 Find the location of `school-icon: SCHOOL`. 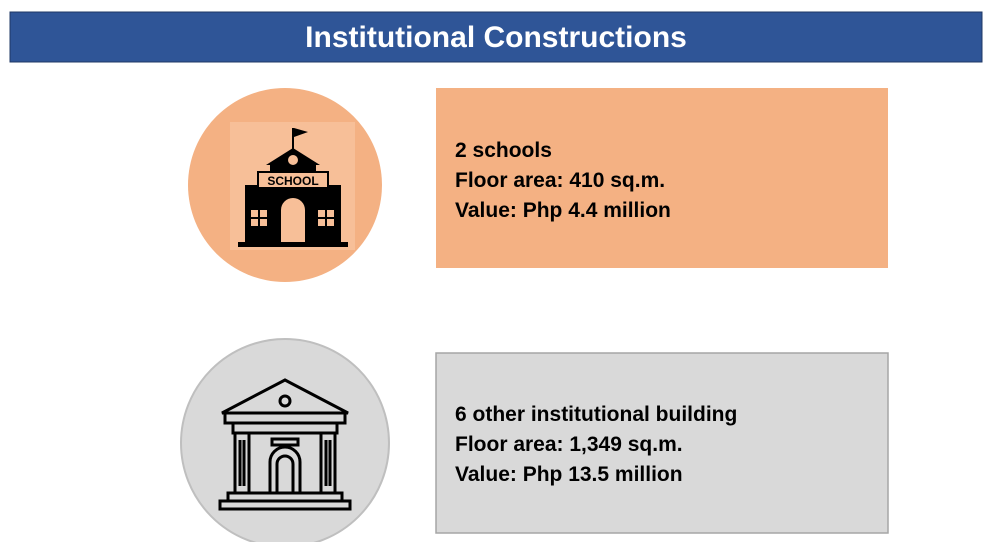

school-icon: SCHOOL is located at coordinates (292, 186).